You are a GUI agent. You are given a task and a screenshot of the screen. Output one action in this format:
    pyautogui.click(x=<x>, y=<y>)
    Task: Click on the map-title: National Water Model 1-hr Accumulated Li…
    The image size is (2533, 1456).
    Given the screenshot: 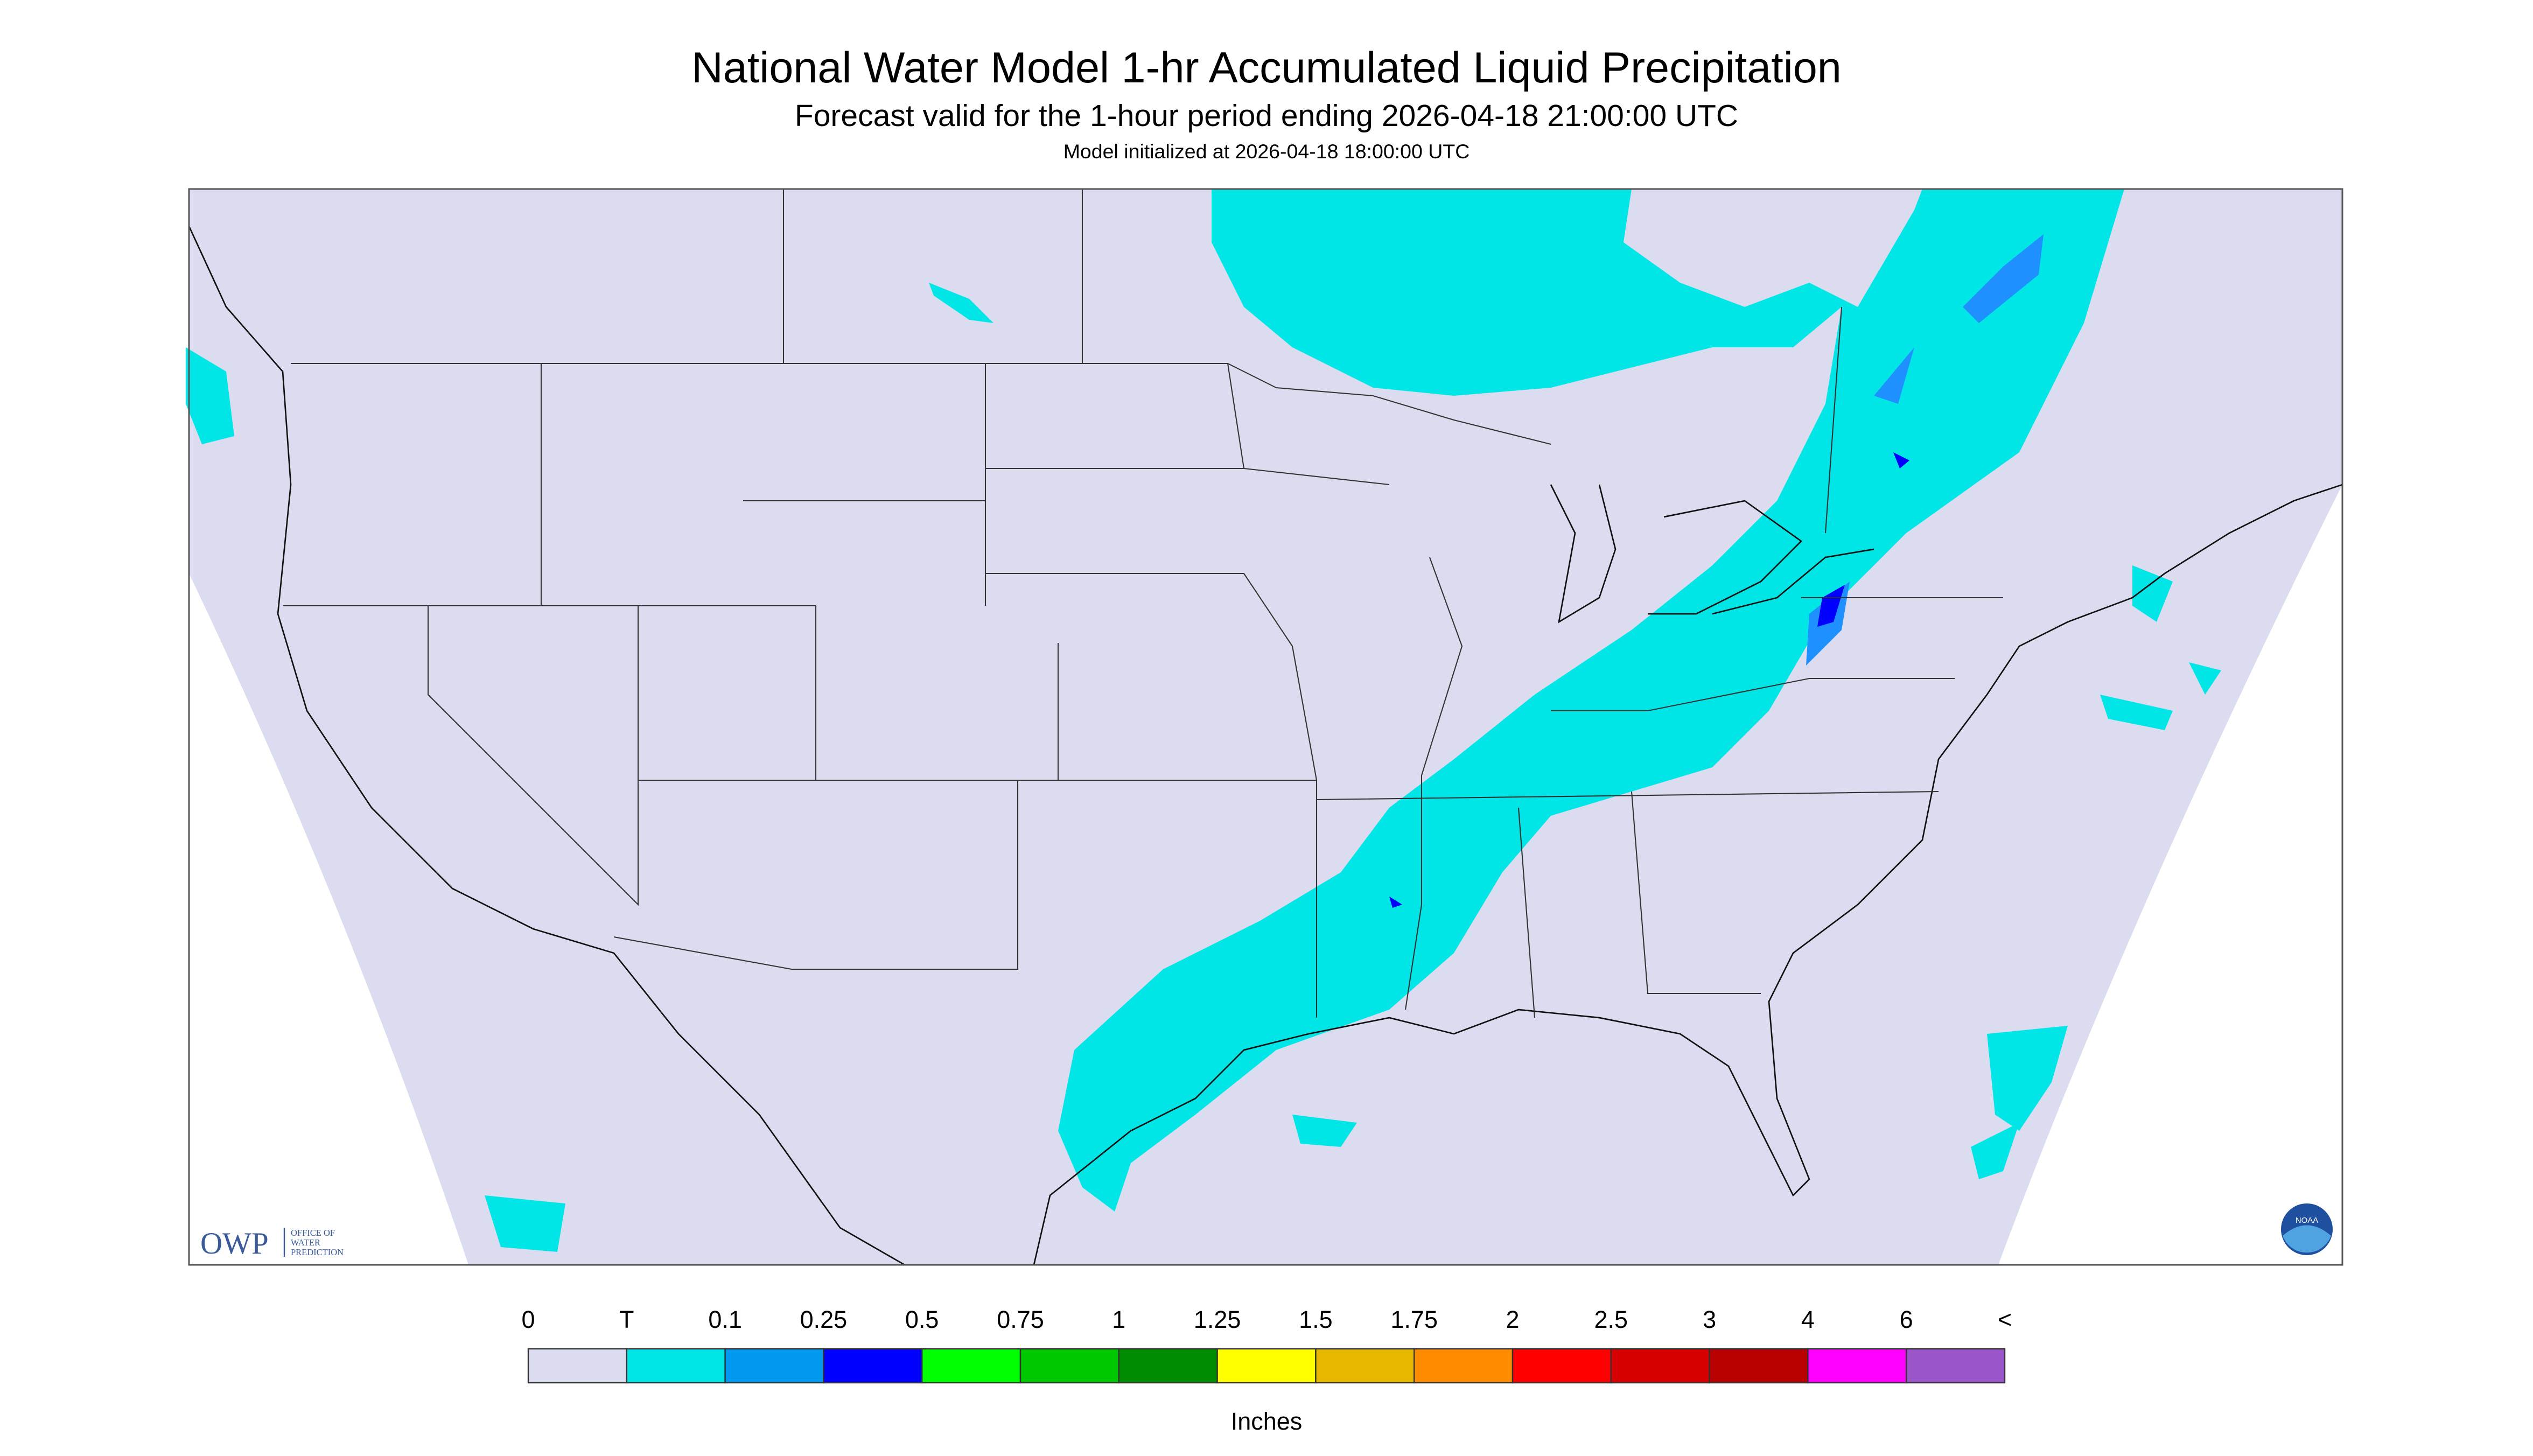 What is the action you would take?
    pyautogui.click(x=1266, y=68)
    